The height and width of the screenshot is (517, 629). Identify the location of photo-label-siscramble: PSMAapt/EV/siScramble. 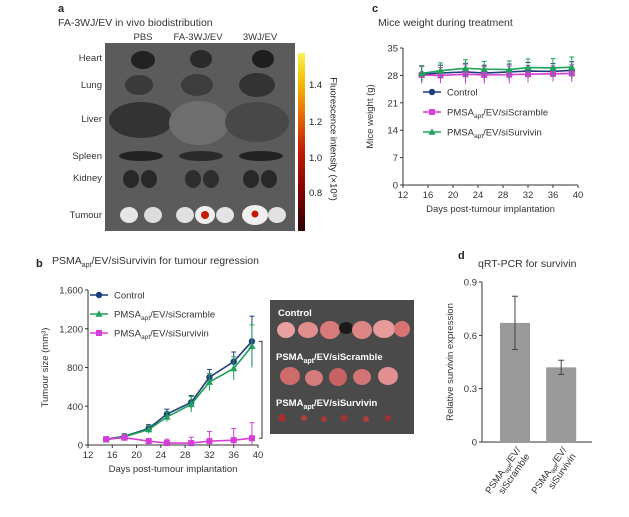
(329, 358).